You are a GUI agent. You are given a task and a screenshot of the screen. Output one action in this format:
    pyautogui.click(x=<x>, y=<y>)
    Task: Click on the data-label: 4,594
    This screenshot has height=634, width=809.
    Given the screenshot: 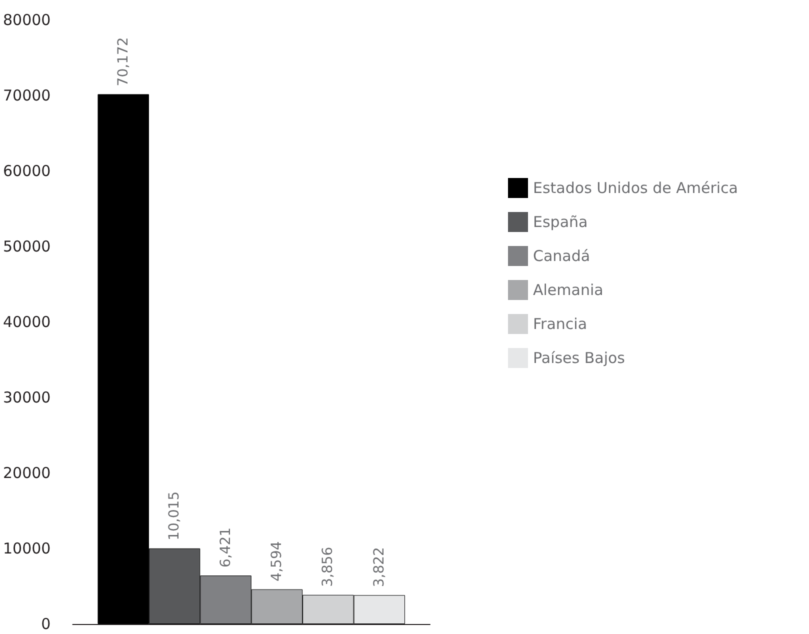 What is the action you would take?
    pyautogui.click(x=276, y=561)
    